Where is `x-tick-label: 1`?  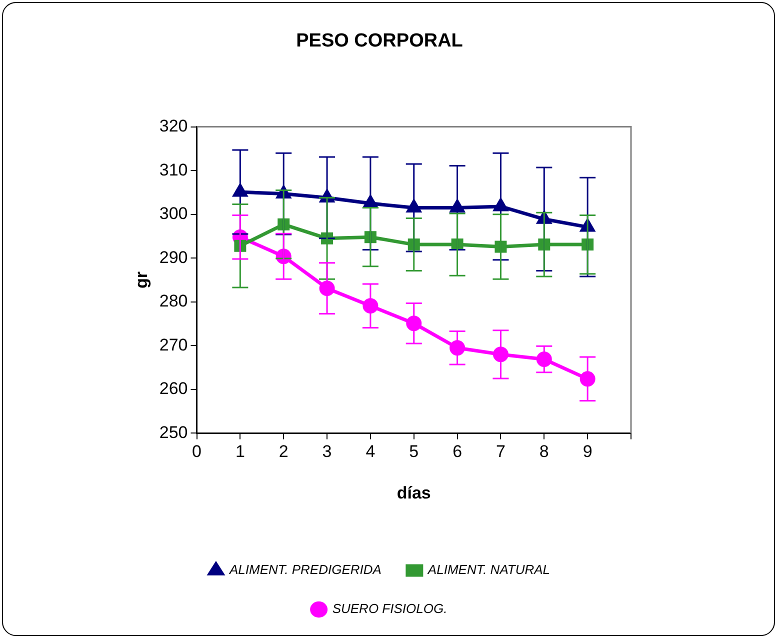
x-tick-label: 1 is located at coordinates (240, 452).